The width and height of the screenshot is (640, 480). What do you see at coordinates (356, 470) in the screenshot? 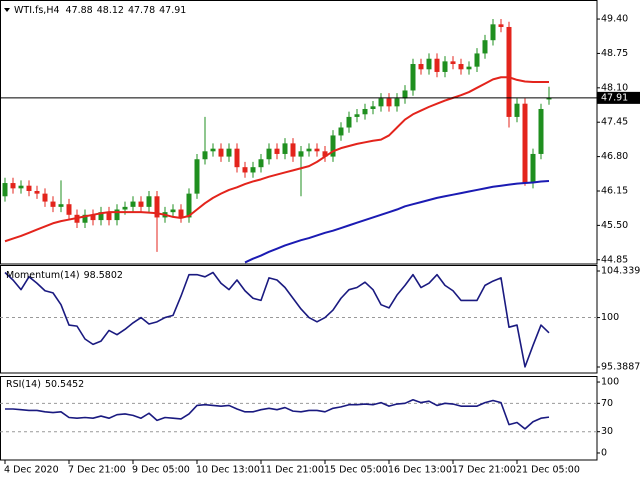
I see `x-tick-label: 15 Dec 05:00` at bounding box center [356, 470].